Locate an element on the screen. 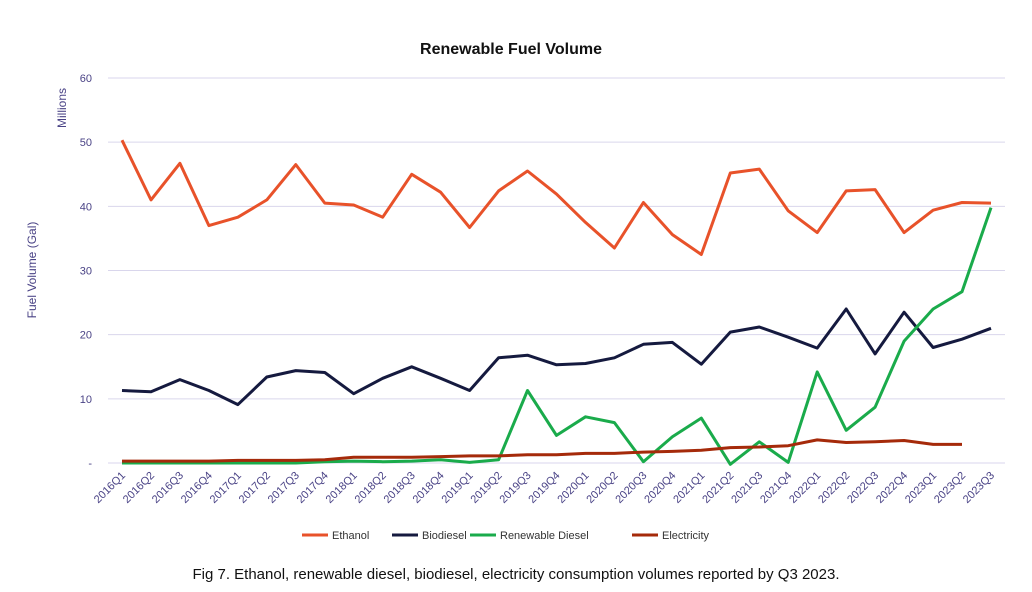 This screenshot has width=1032, height=592. y-tick-label: 10 is located at coordinates (86, 400).